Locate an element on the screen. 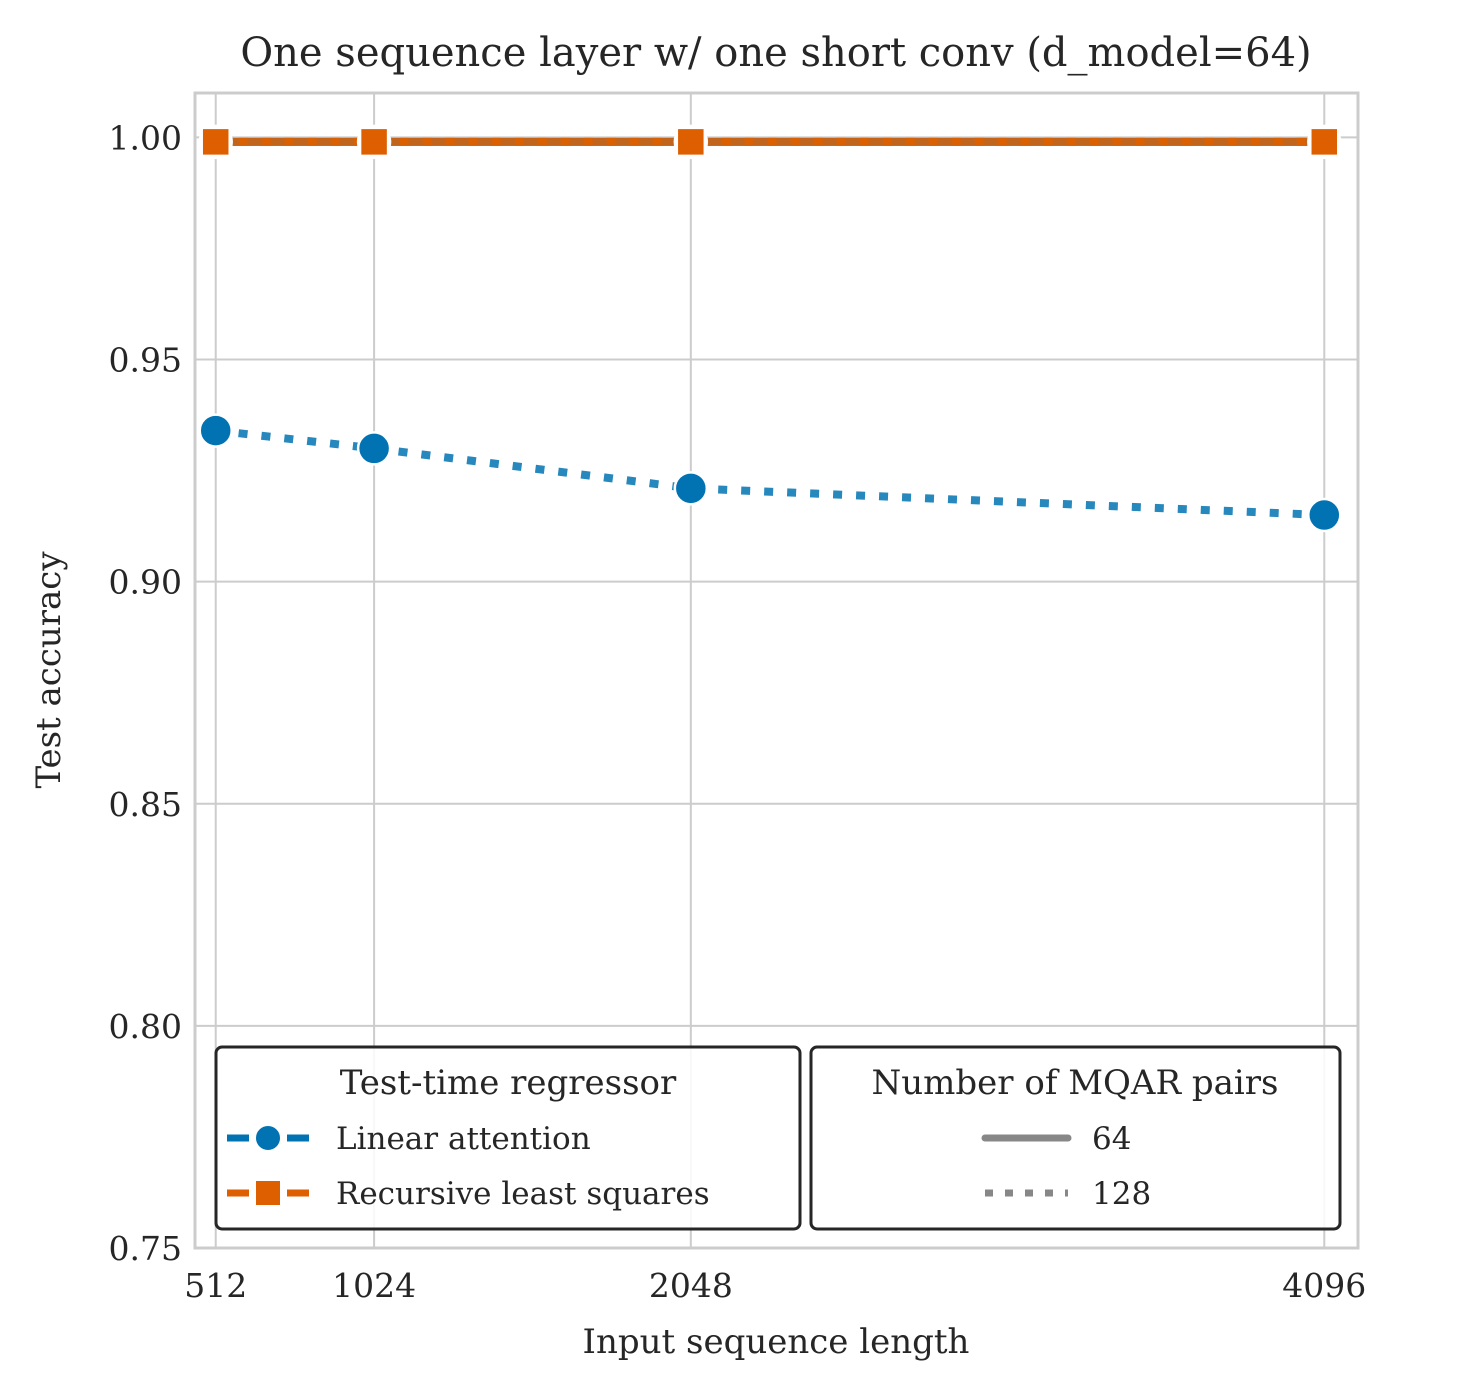  y-axis-label: Test accuracy is located at coordinates (49, 670).